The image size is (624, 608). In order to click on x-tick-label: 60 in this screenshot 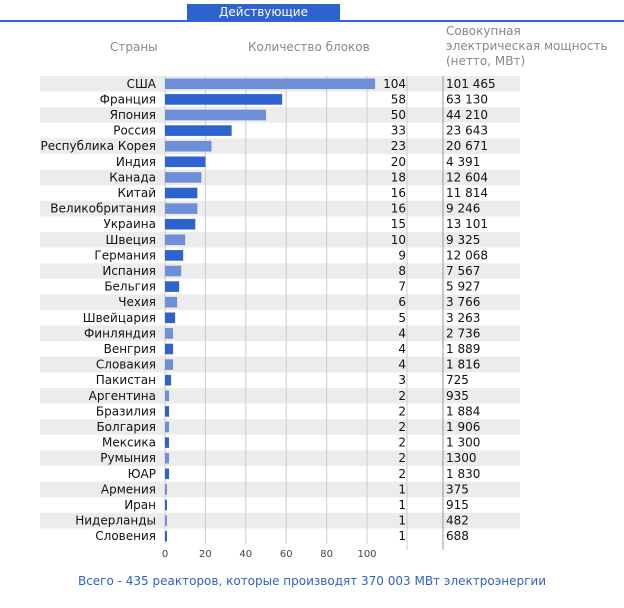, I will do `click(286, 554)`.